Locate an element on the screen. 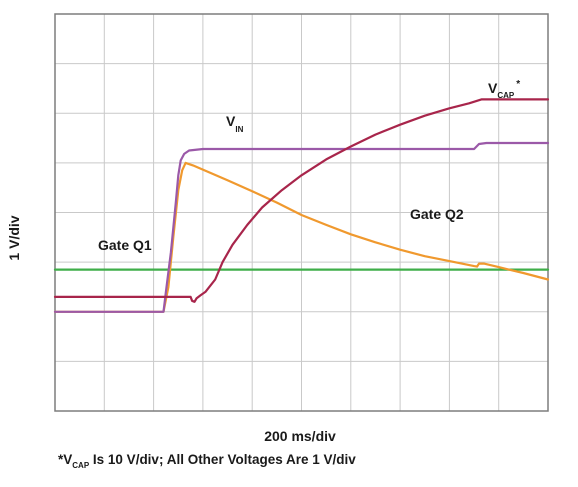 This screenshot has width=578, height=487. x-axis-label: 200 ms/div is located at coordinates (300, 436).